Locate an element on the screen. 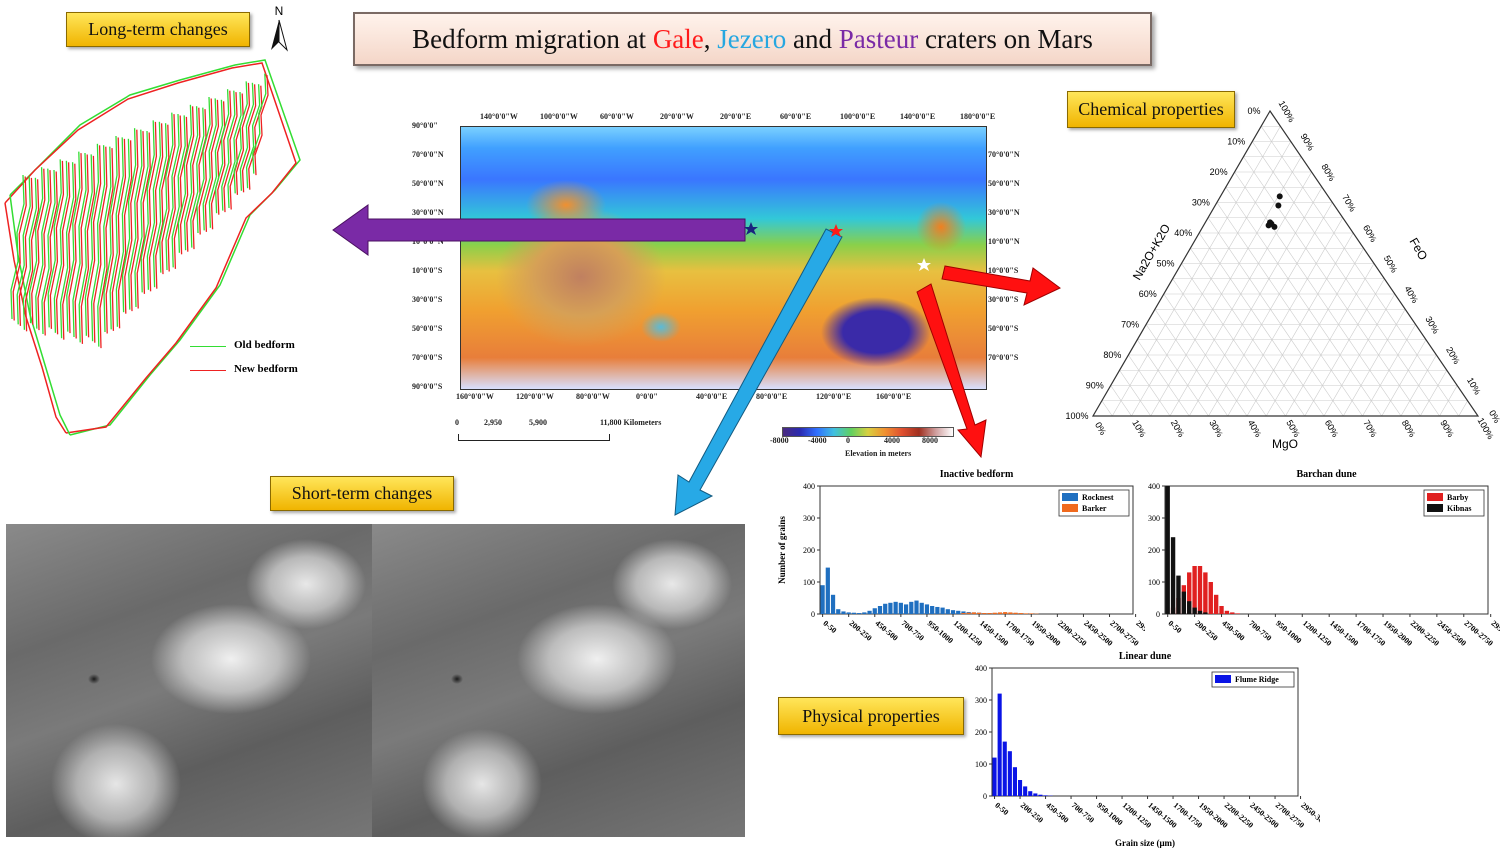 This screenshot has height=851, width=1500. label-short-term: Short-term changes is located at coordinates (362, 493).